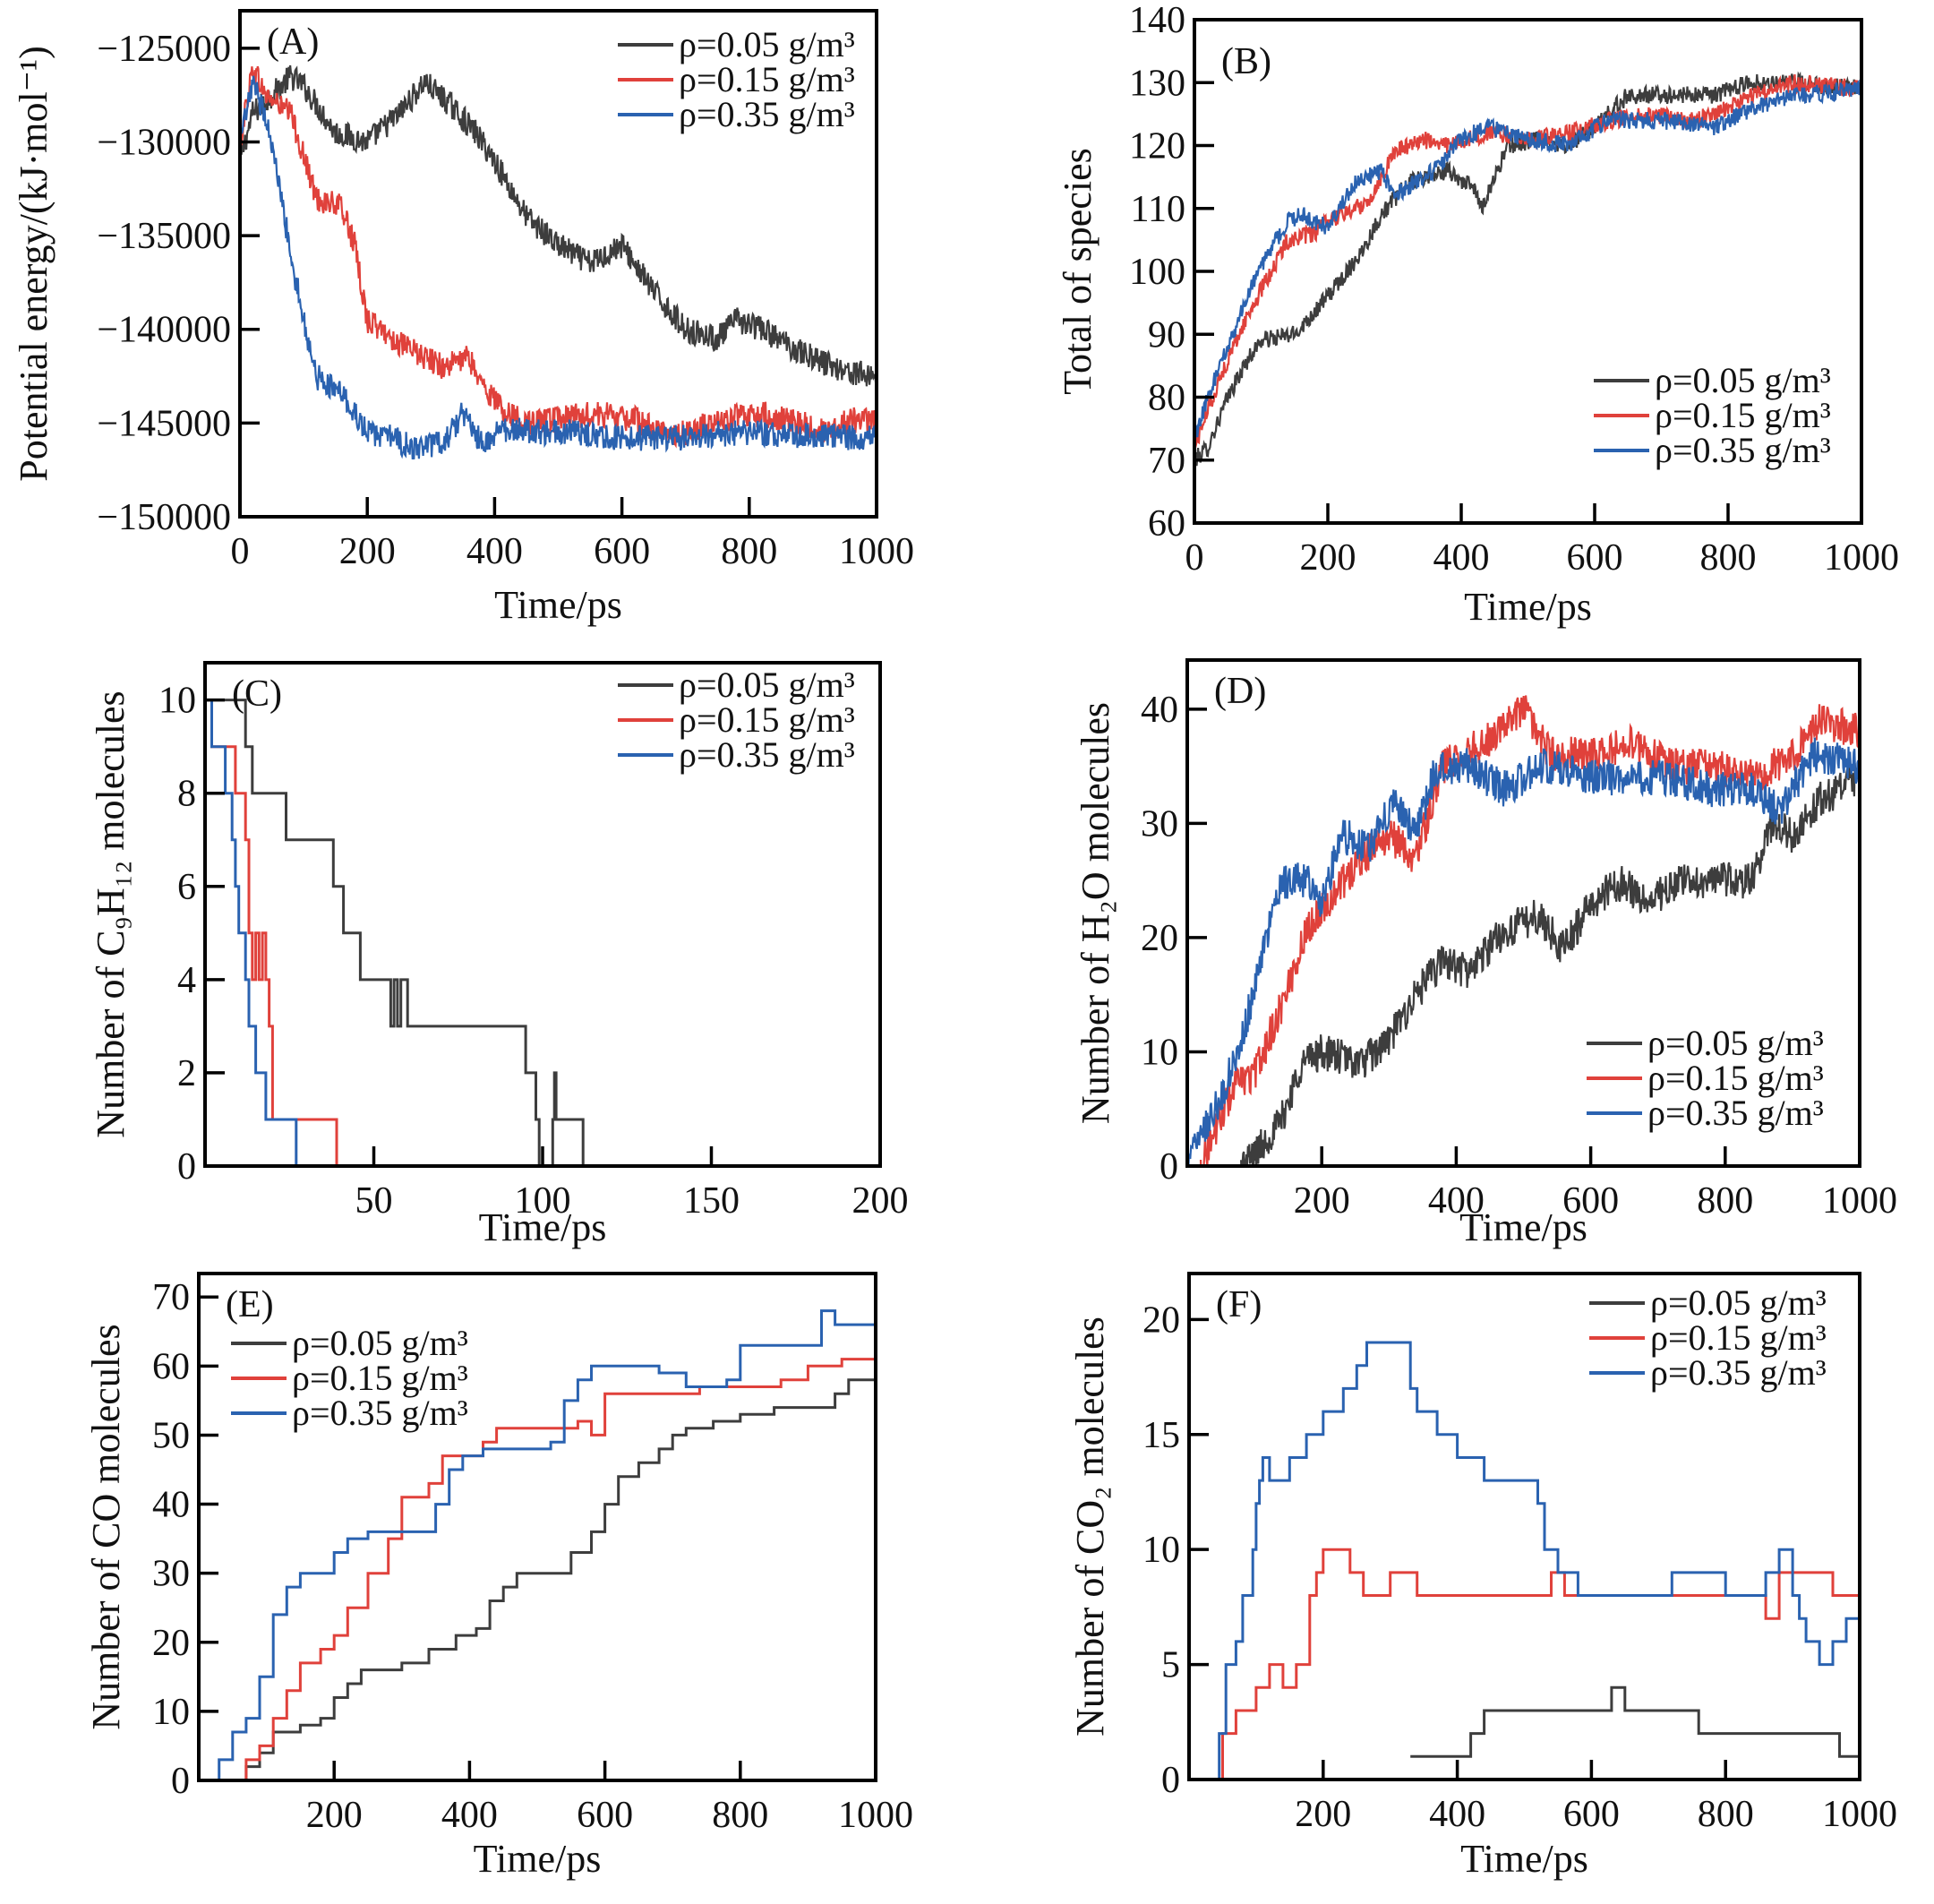 Image resolution: width=1934 pixels, height=1904 pixels. Describe the element at coordinates (186, 795) in the screenshot. I see `y-tick-label: 8` at that location.